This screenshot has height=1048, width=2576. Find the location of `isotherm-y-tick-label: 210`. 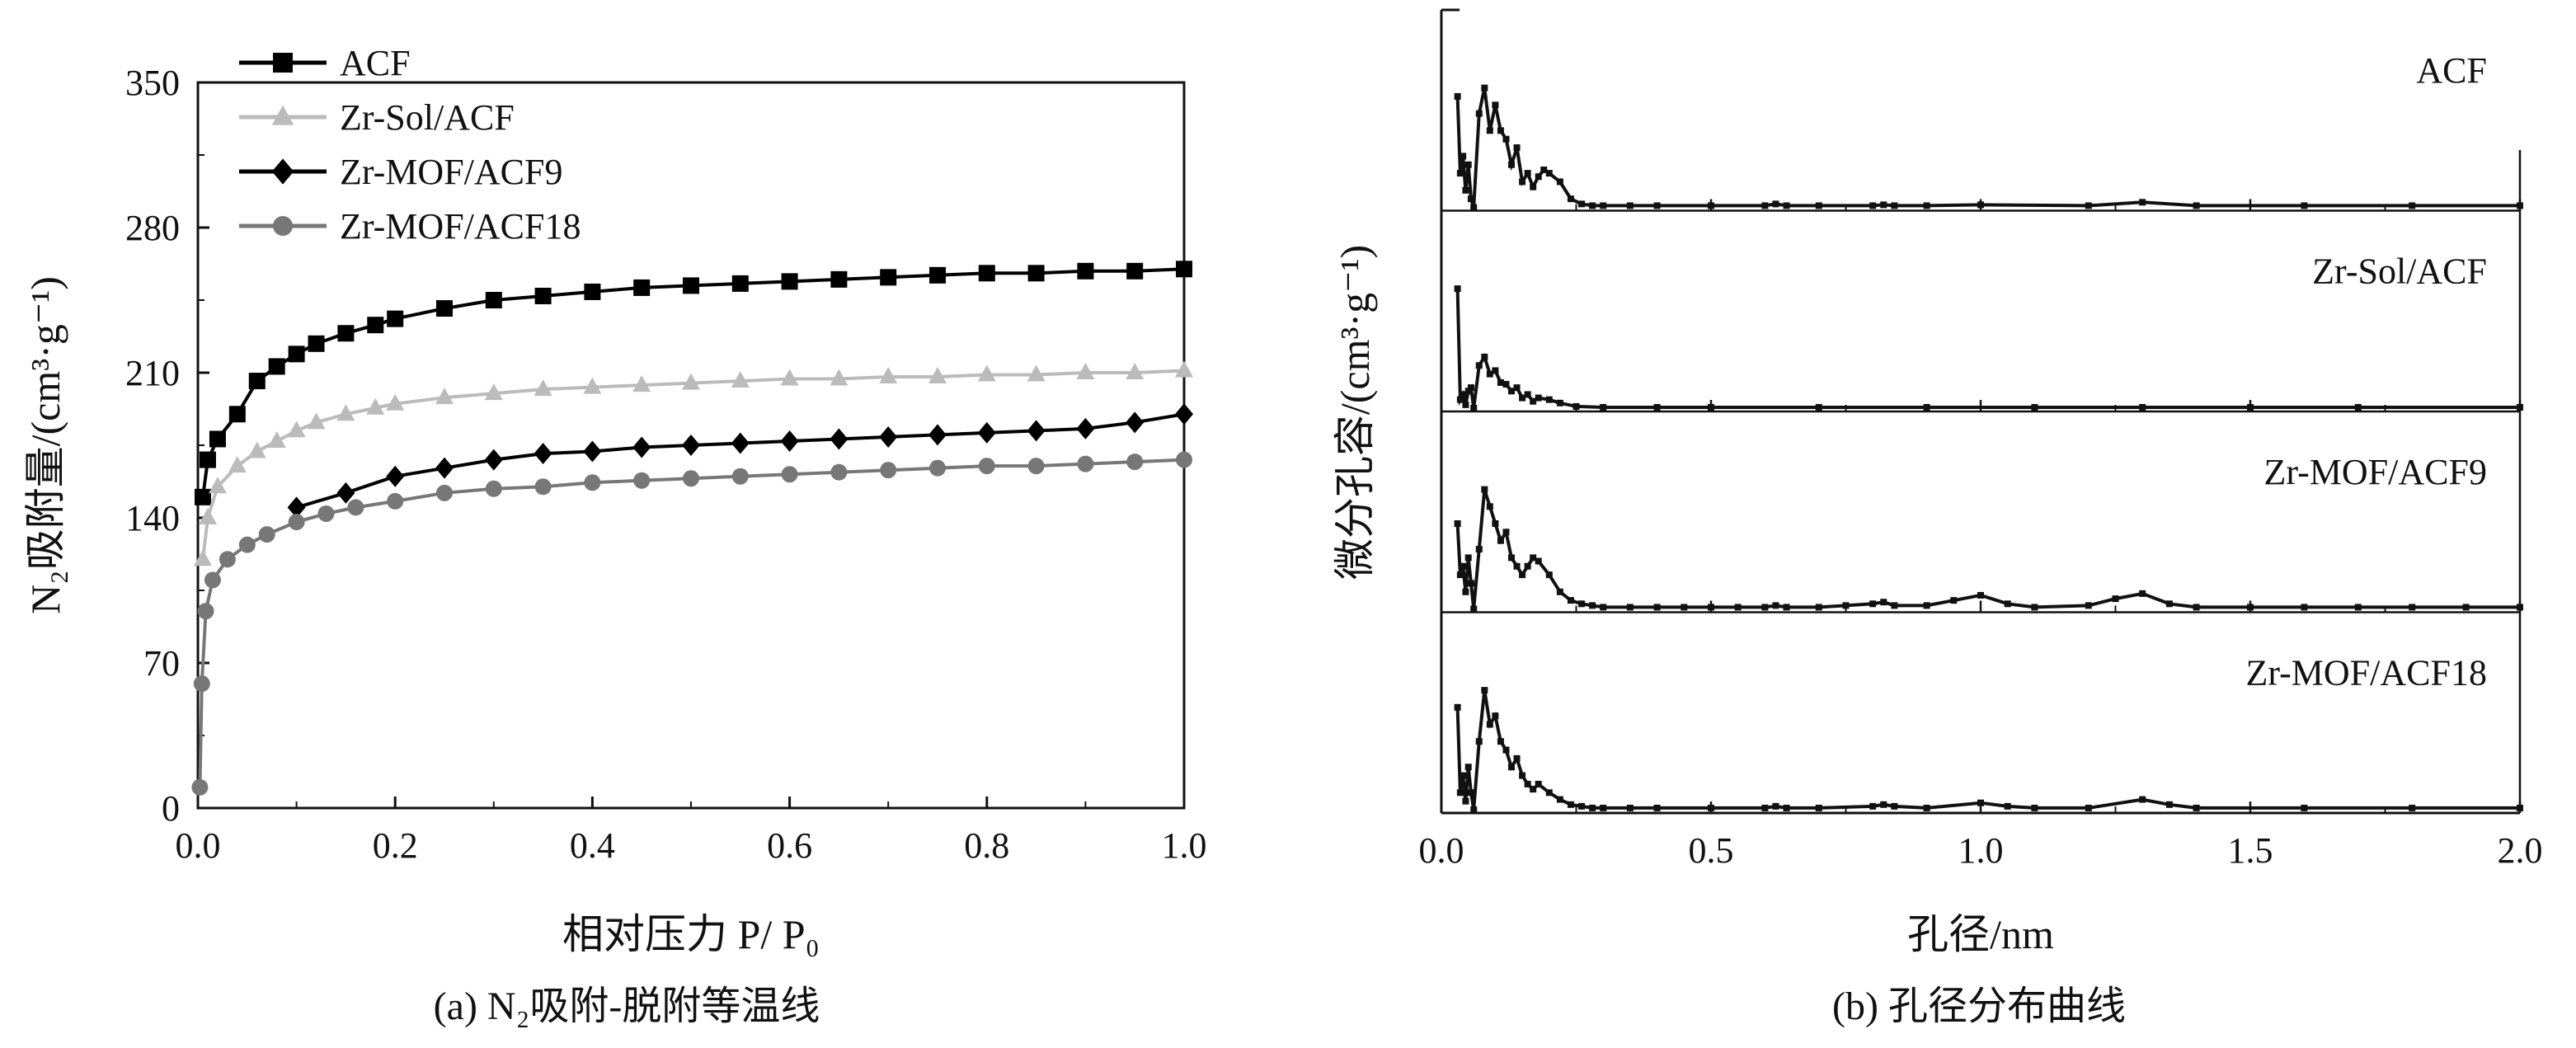

isotherm-y-tick-label: 210 is located at coordinates (152, 373).